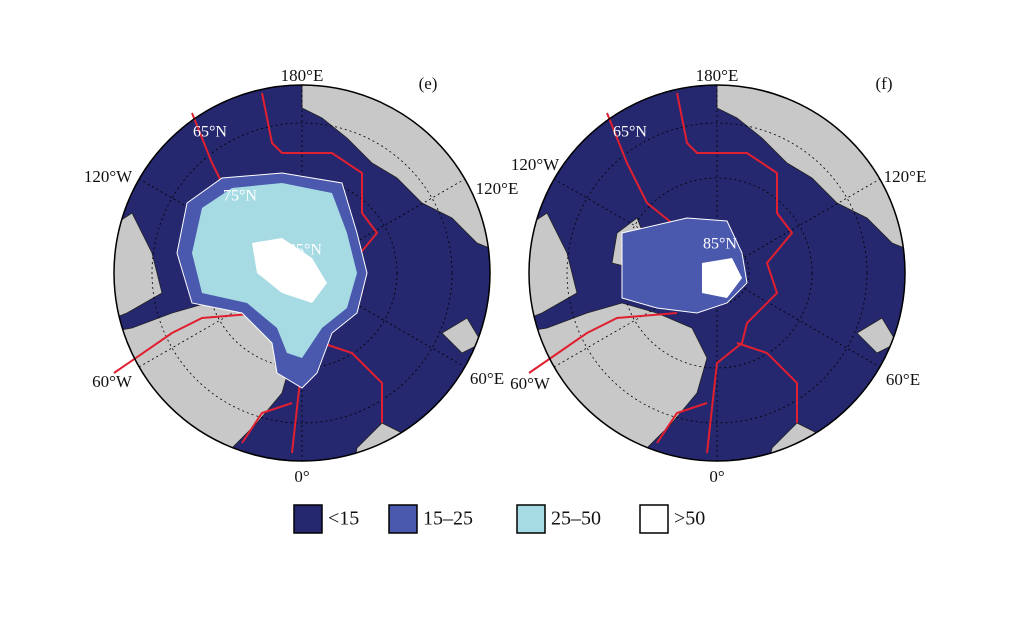 The image size is (1024, 637). I want to click on panel-label: (e), so click(428, 83).